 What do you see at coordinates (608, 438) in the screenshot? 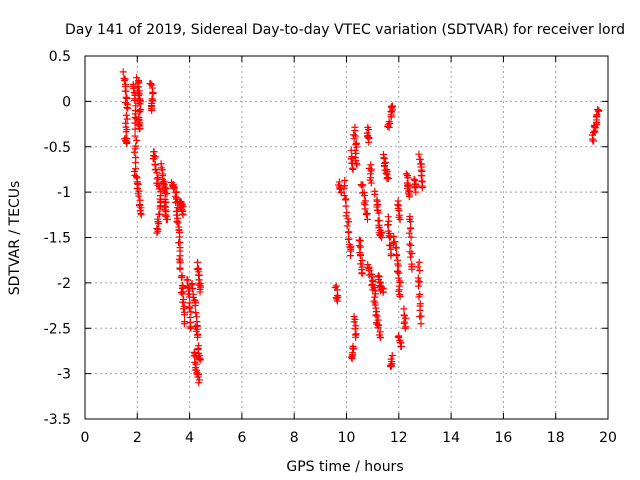
I see `x-tick-label: 20` at bounding box center [608, 438].